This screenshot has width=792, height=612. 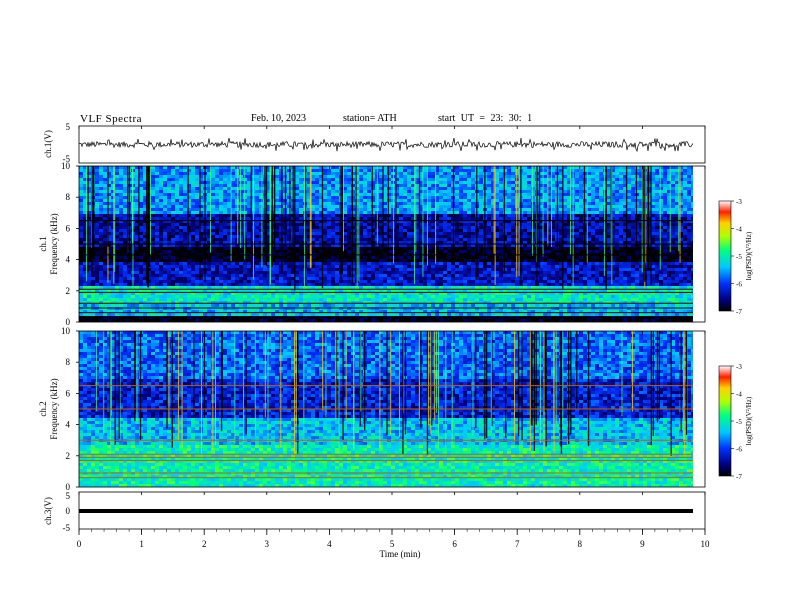 I want to click on y-tick-label: 8, so click(x=68, y=197).